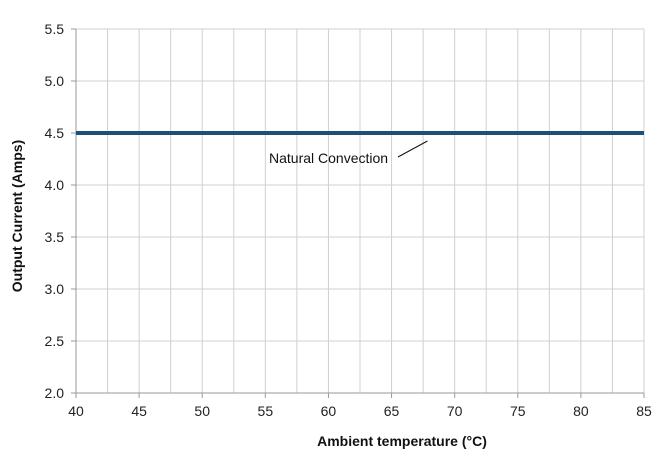  What do you see at coordinates (55, 185) in the screenshot?
I see `y-tick-label: 4.0` at bounding box center [55, 185].